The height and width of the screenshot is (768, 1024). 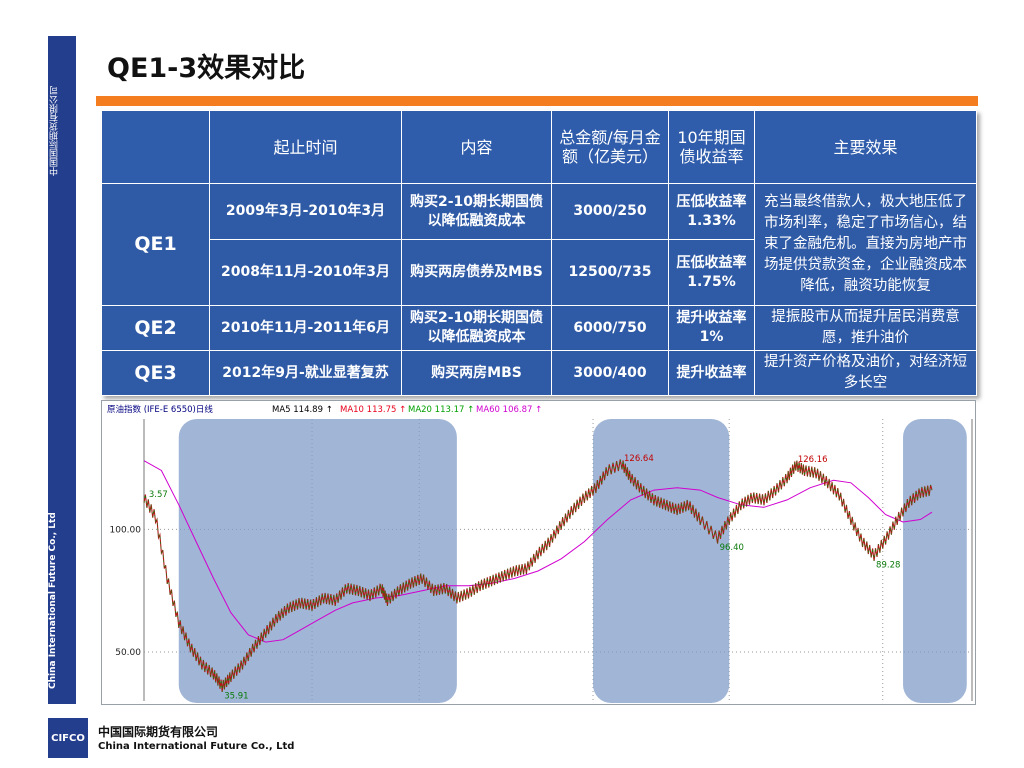 I want to click on chart-title: 原油指数 (IFE-E 6550)日线, so click(x=160, y=409).